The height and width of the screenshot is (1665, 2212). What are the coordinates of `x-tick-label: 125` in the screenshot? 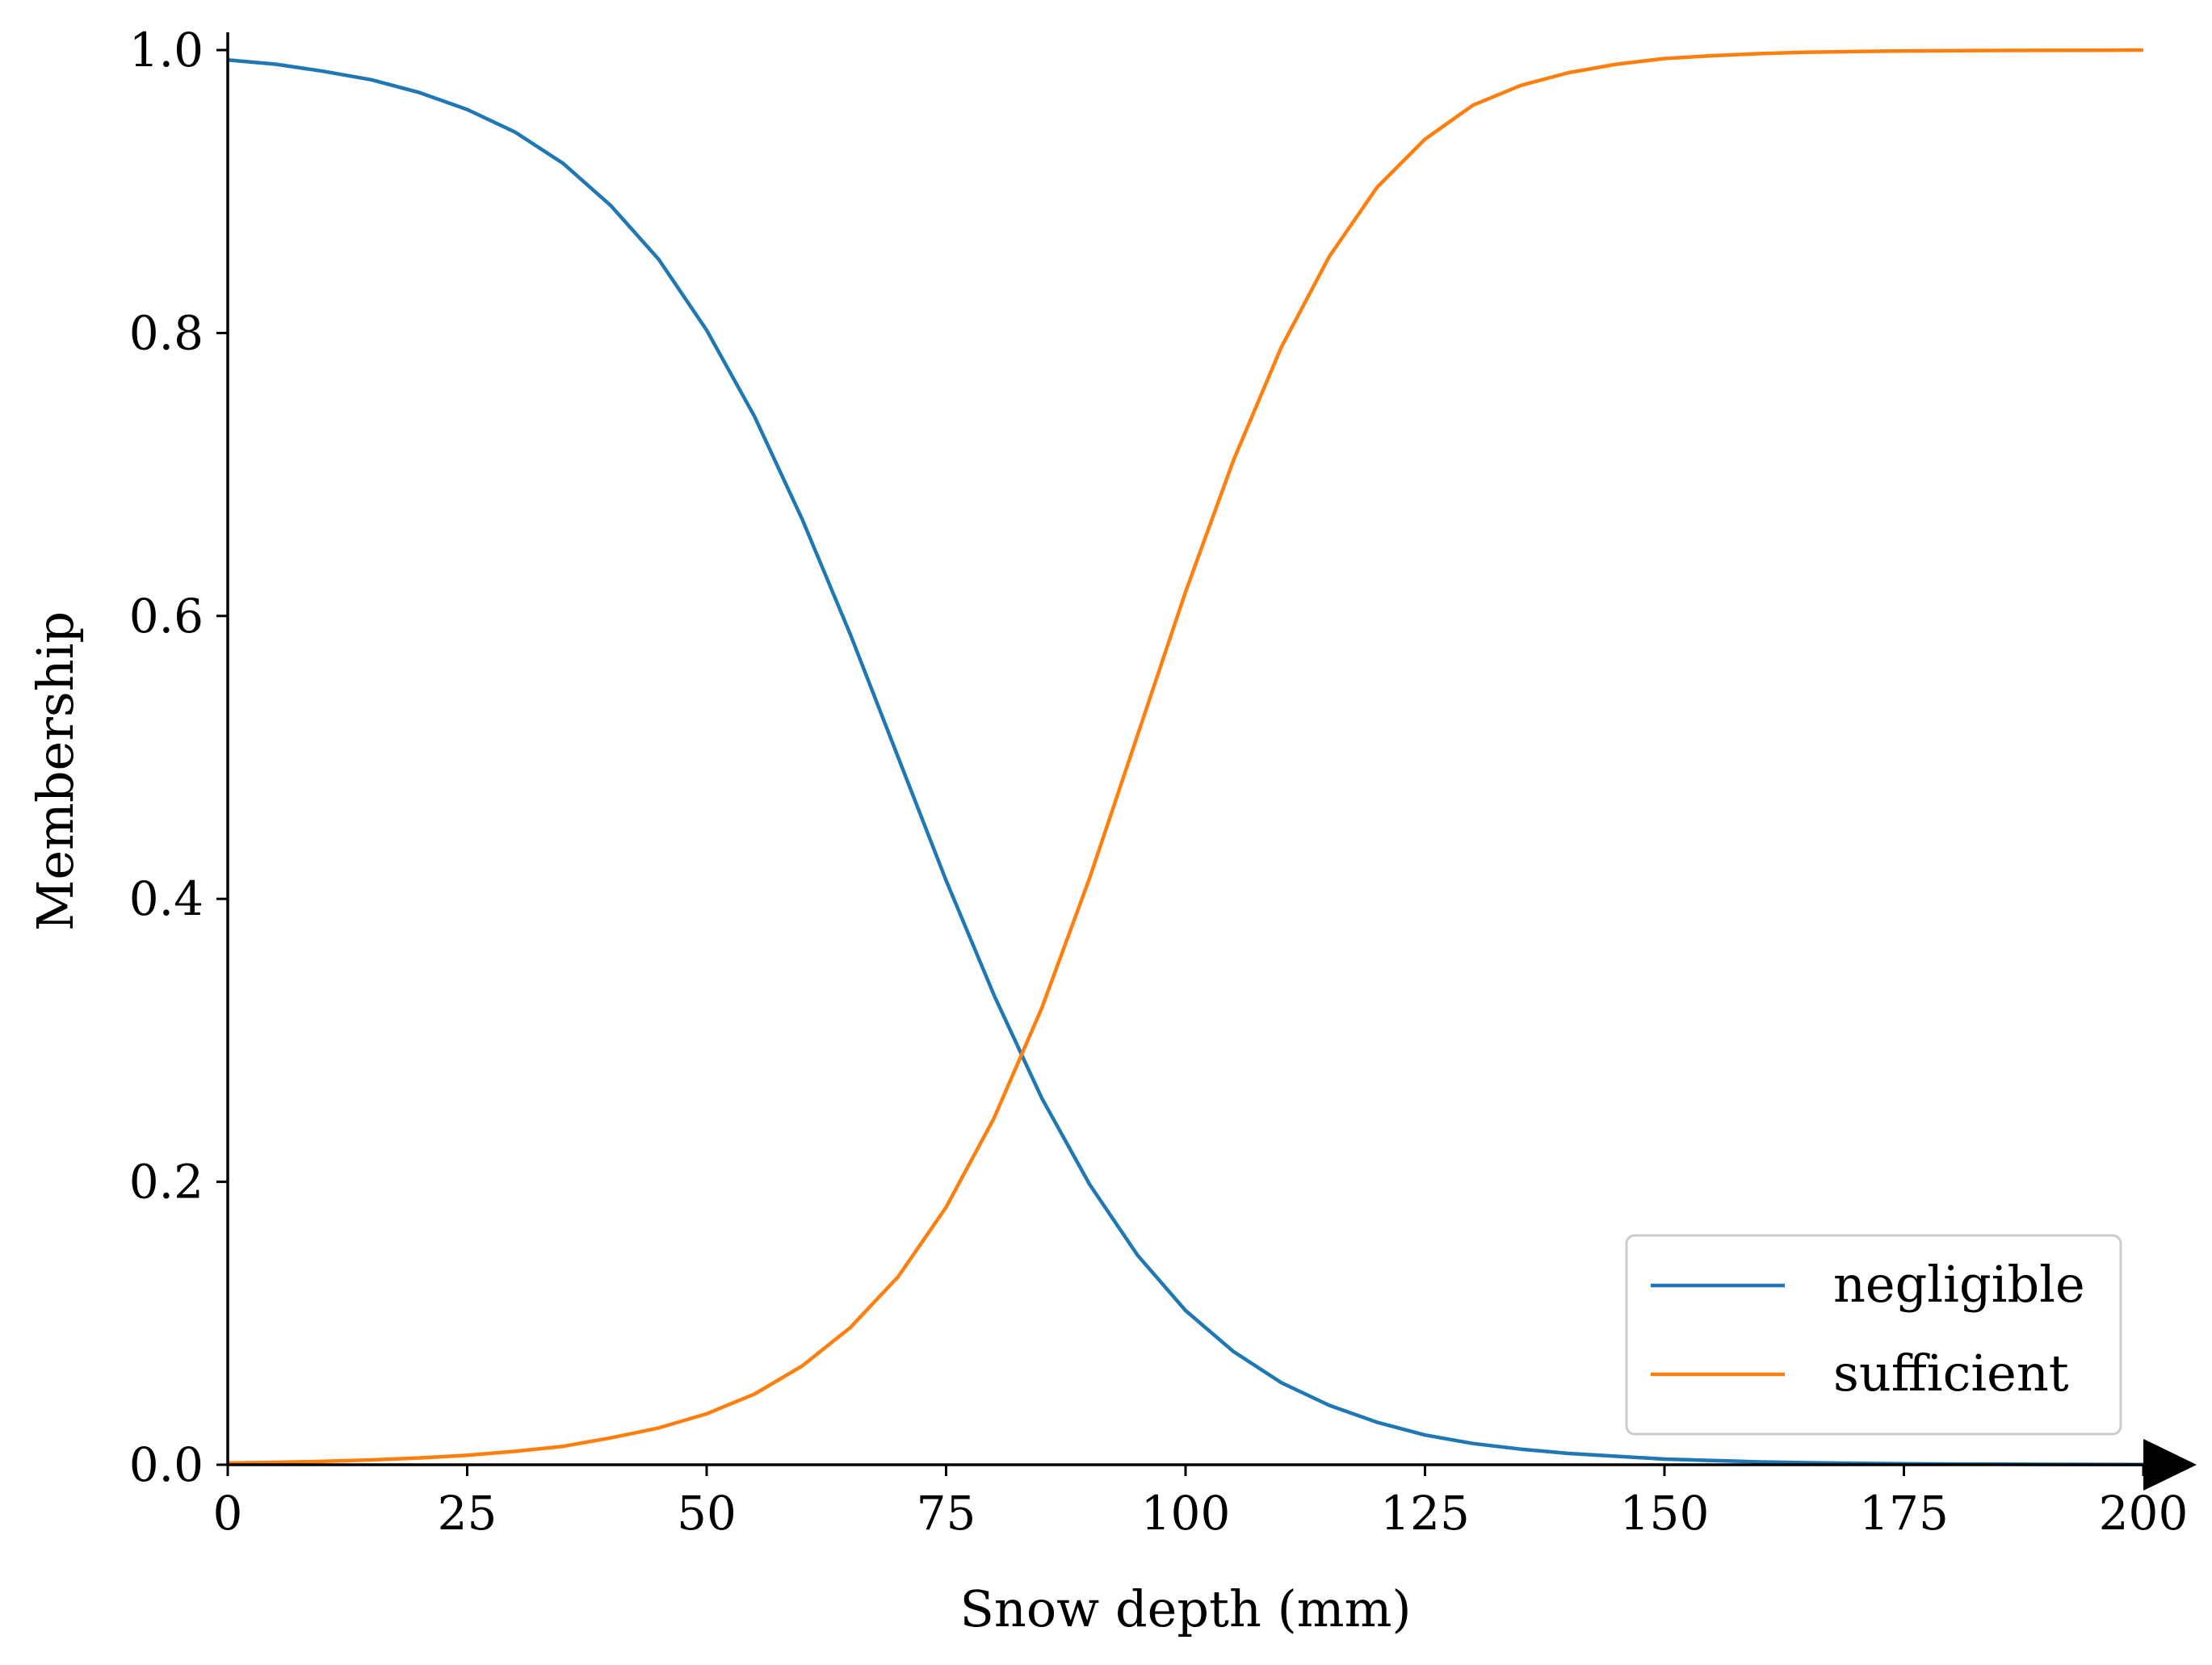 It's located at (1425, 1513).